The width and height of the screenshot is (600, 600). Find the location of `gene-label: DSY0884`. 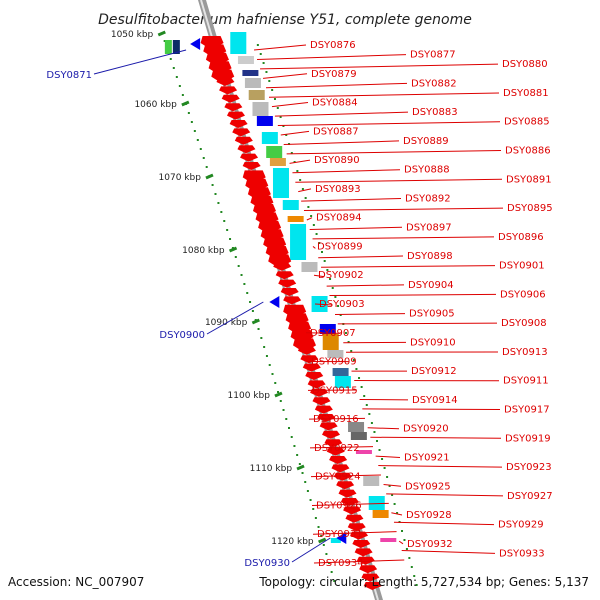

gene-label: DSY0884 is located at coordinates (335, 103).